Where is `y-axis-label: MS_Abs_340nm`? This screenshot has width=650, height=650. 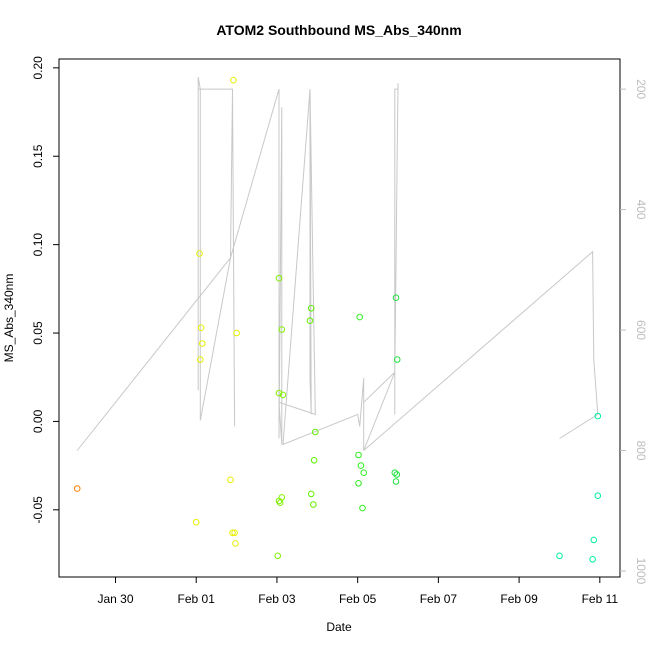
y-axis-label: MS_Abs_340nm is located at coordinates (9, 318).